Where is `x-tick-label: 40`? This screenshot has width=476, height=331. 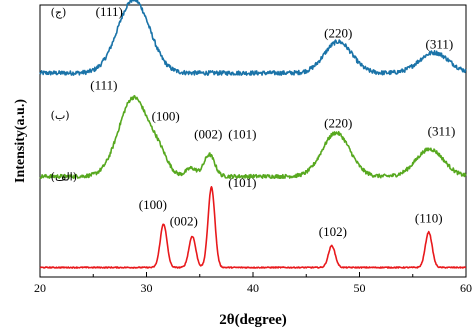
x-tick-label: 40 is located at coordinates (253, 288).